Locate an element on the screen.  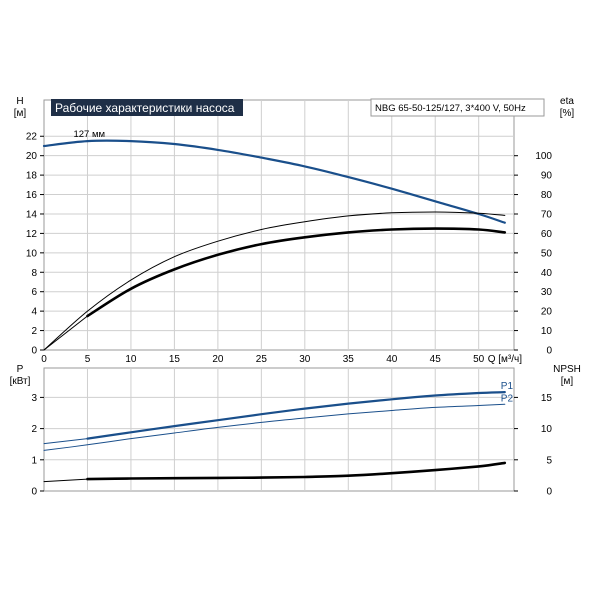
x-tick-label: 15 is located at coordinates (175, 359).